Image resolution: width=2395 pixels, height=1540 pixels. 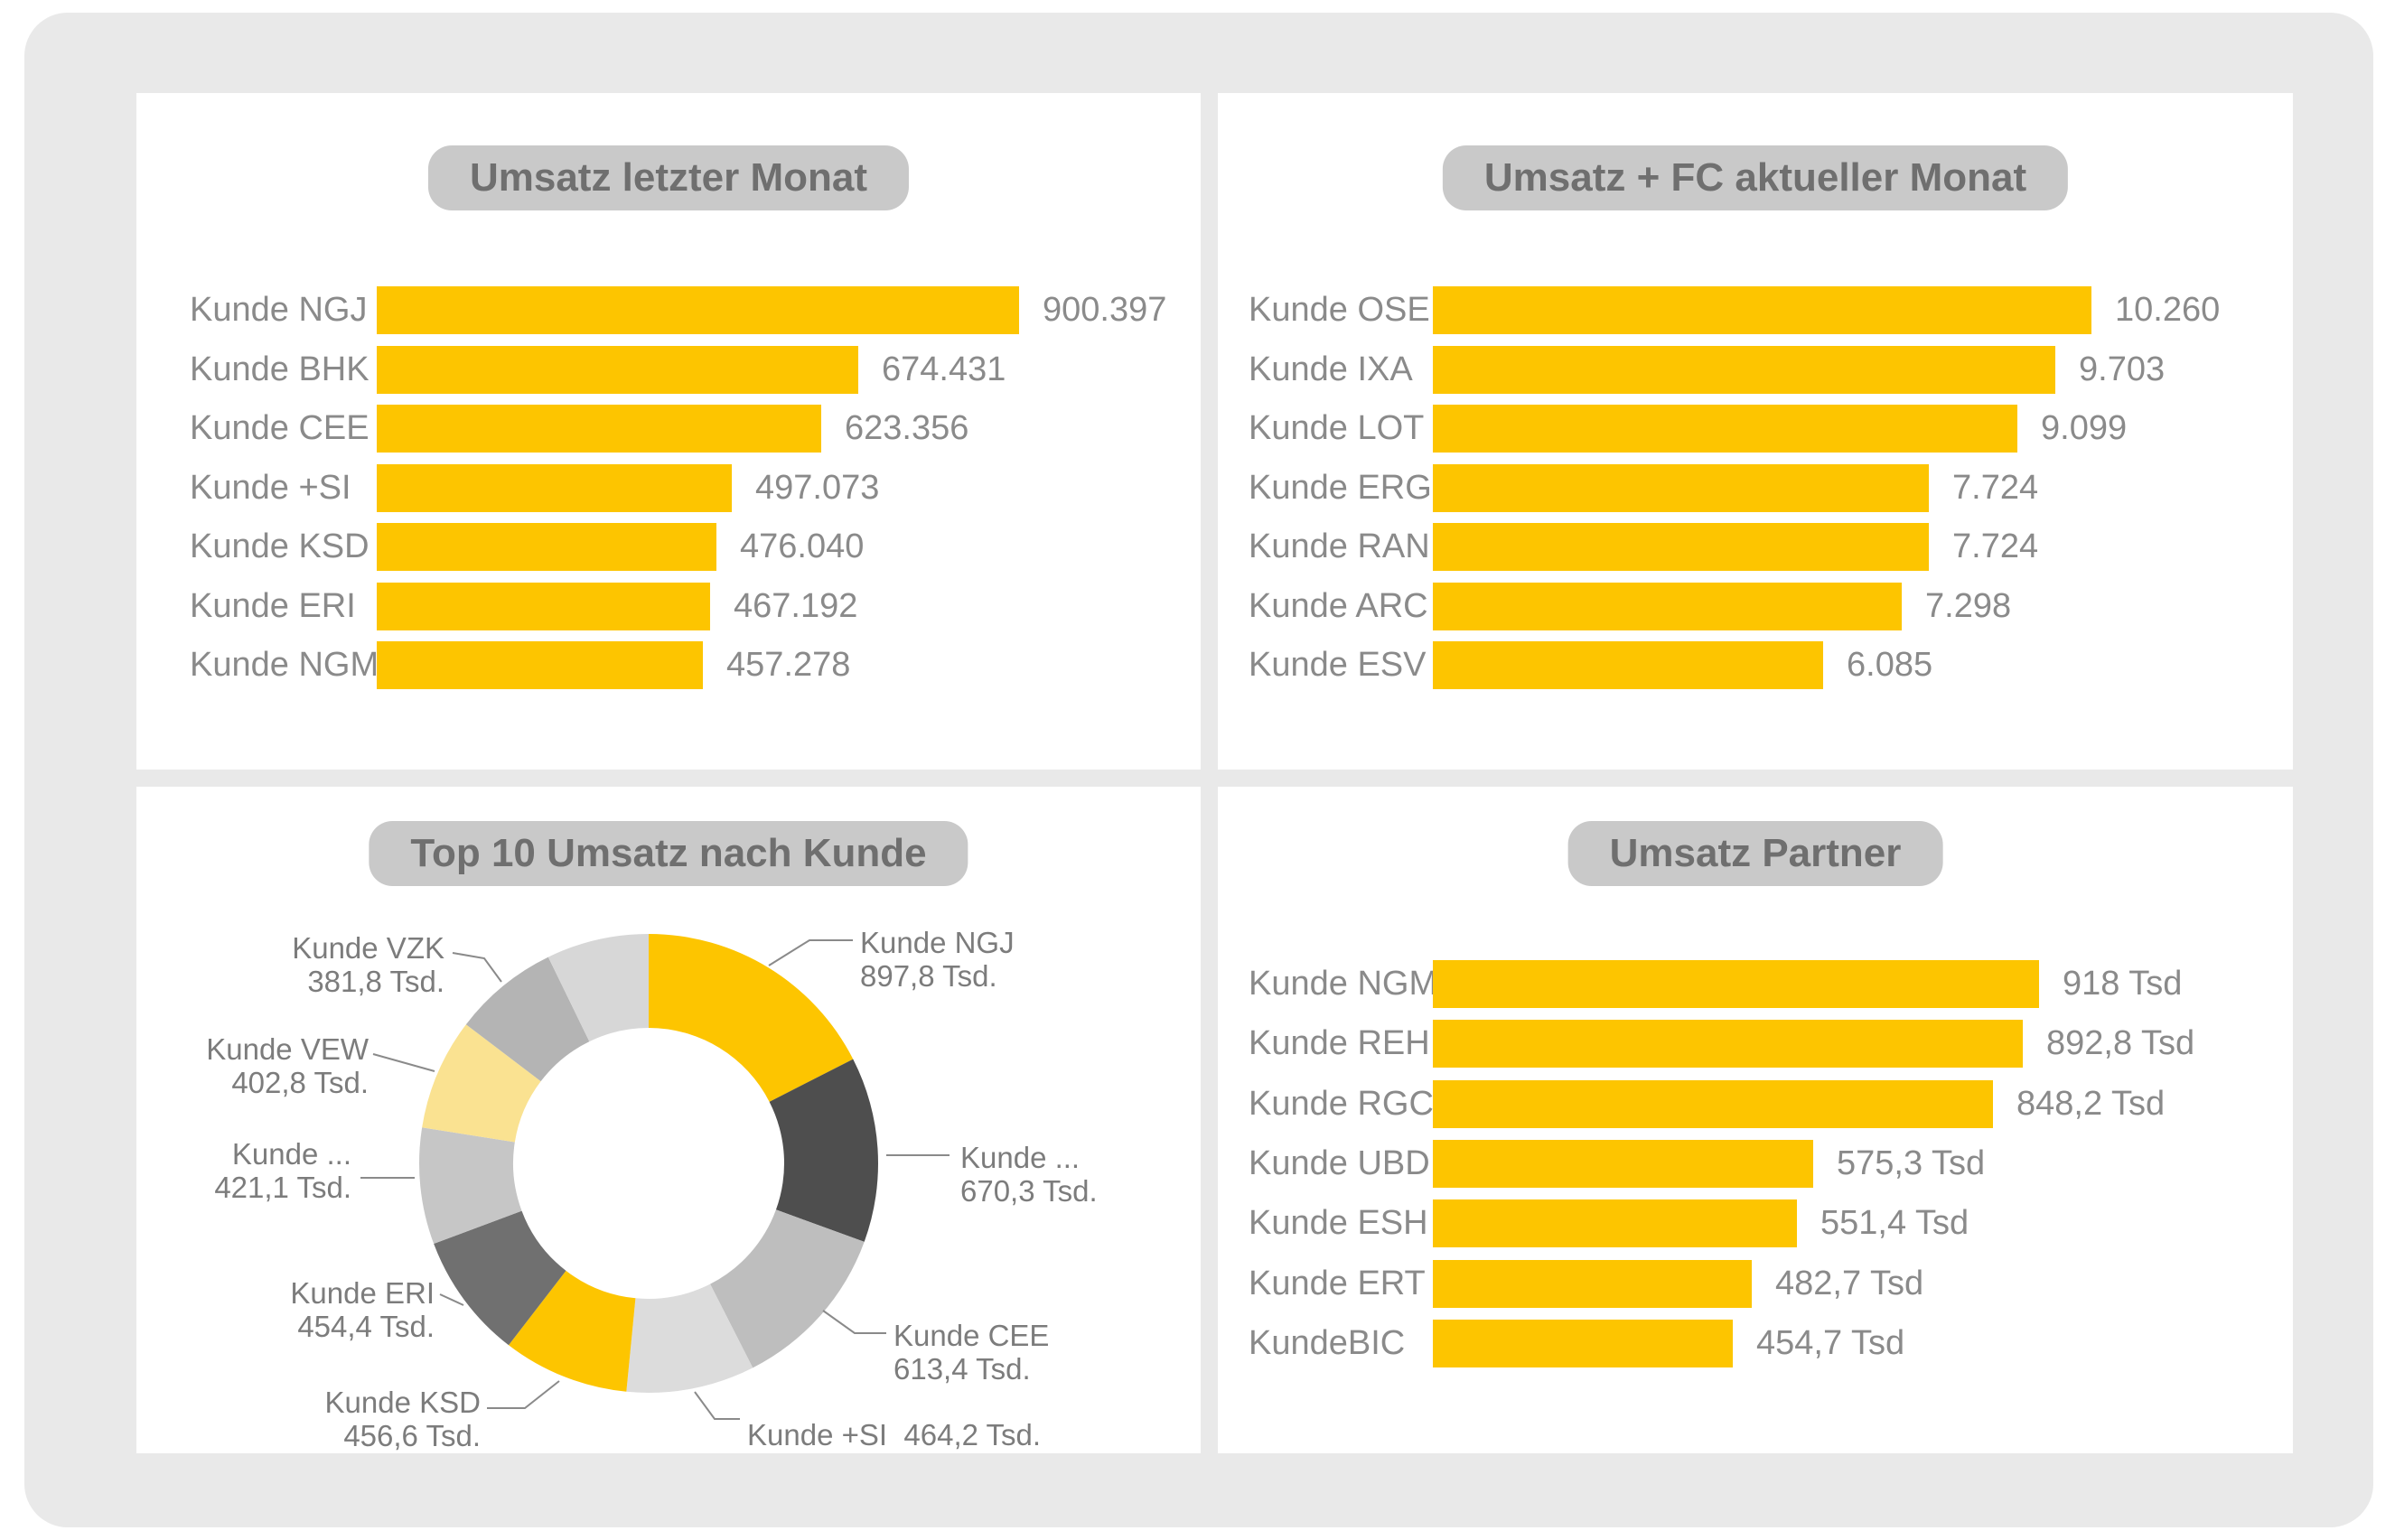 I want to click on donut-label-line: Kunde VEW, so click(x=287, y=1049).